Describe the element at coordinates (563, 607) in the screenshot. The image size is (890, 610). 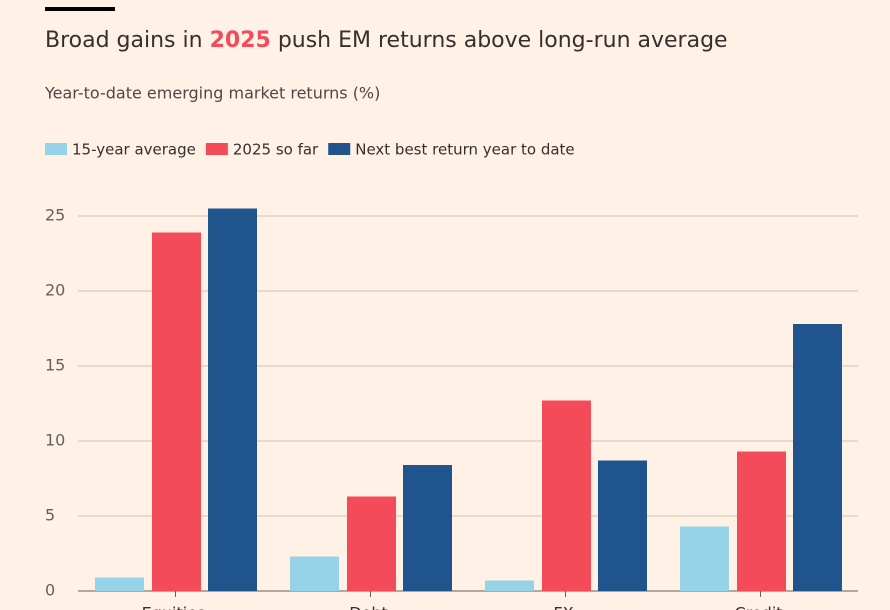
I see `x-tick-label: FX` at that location.